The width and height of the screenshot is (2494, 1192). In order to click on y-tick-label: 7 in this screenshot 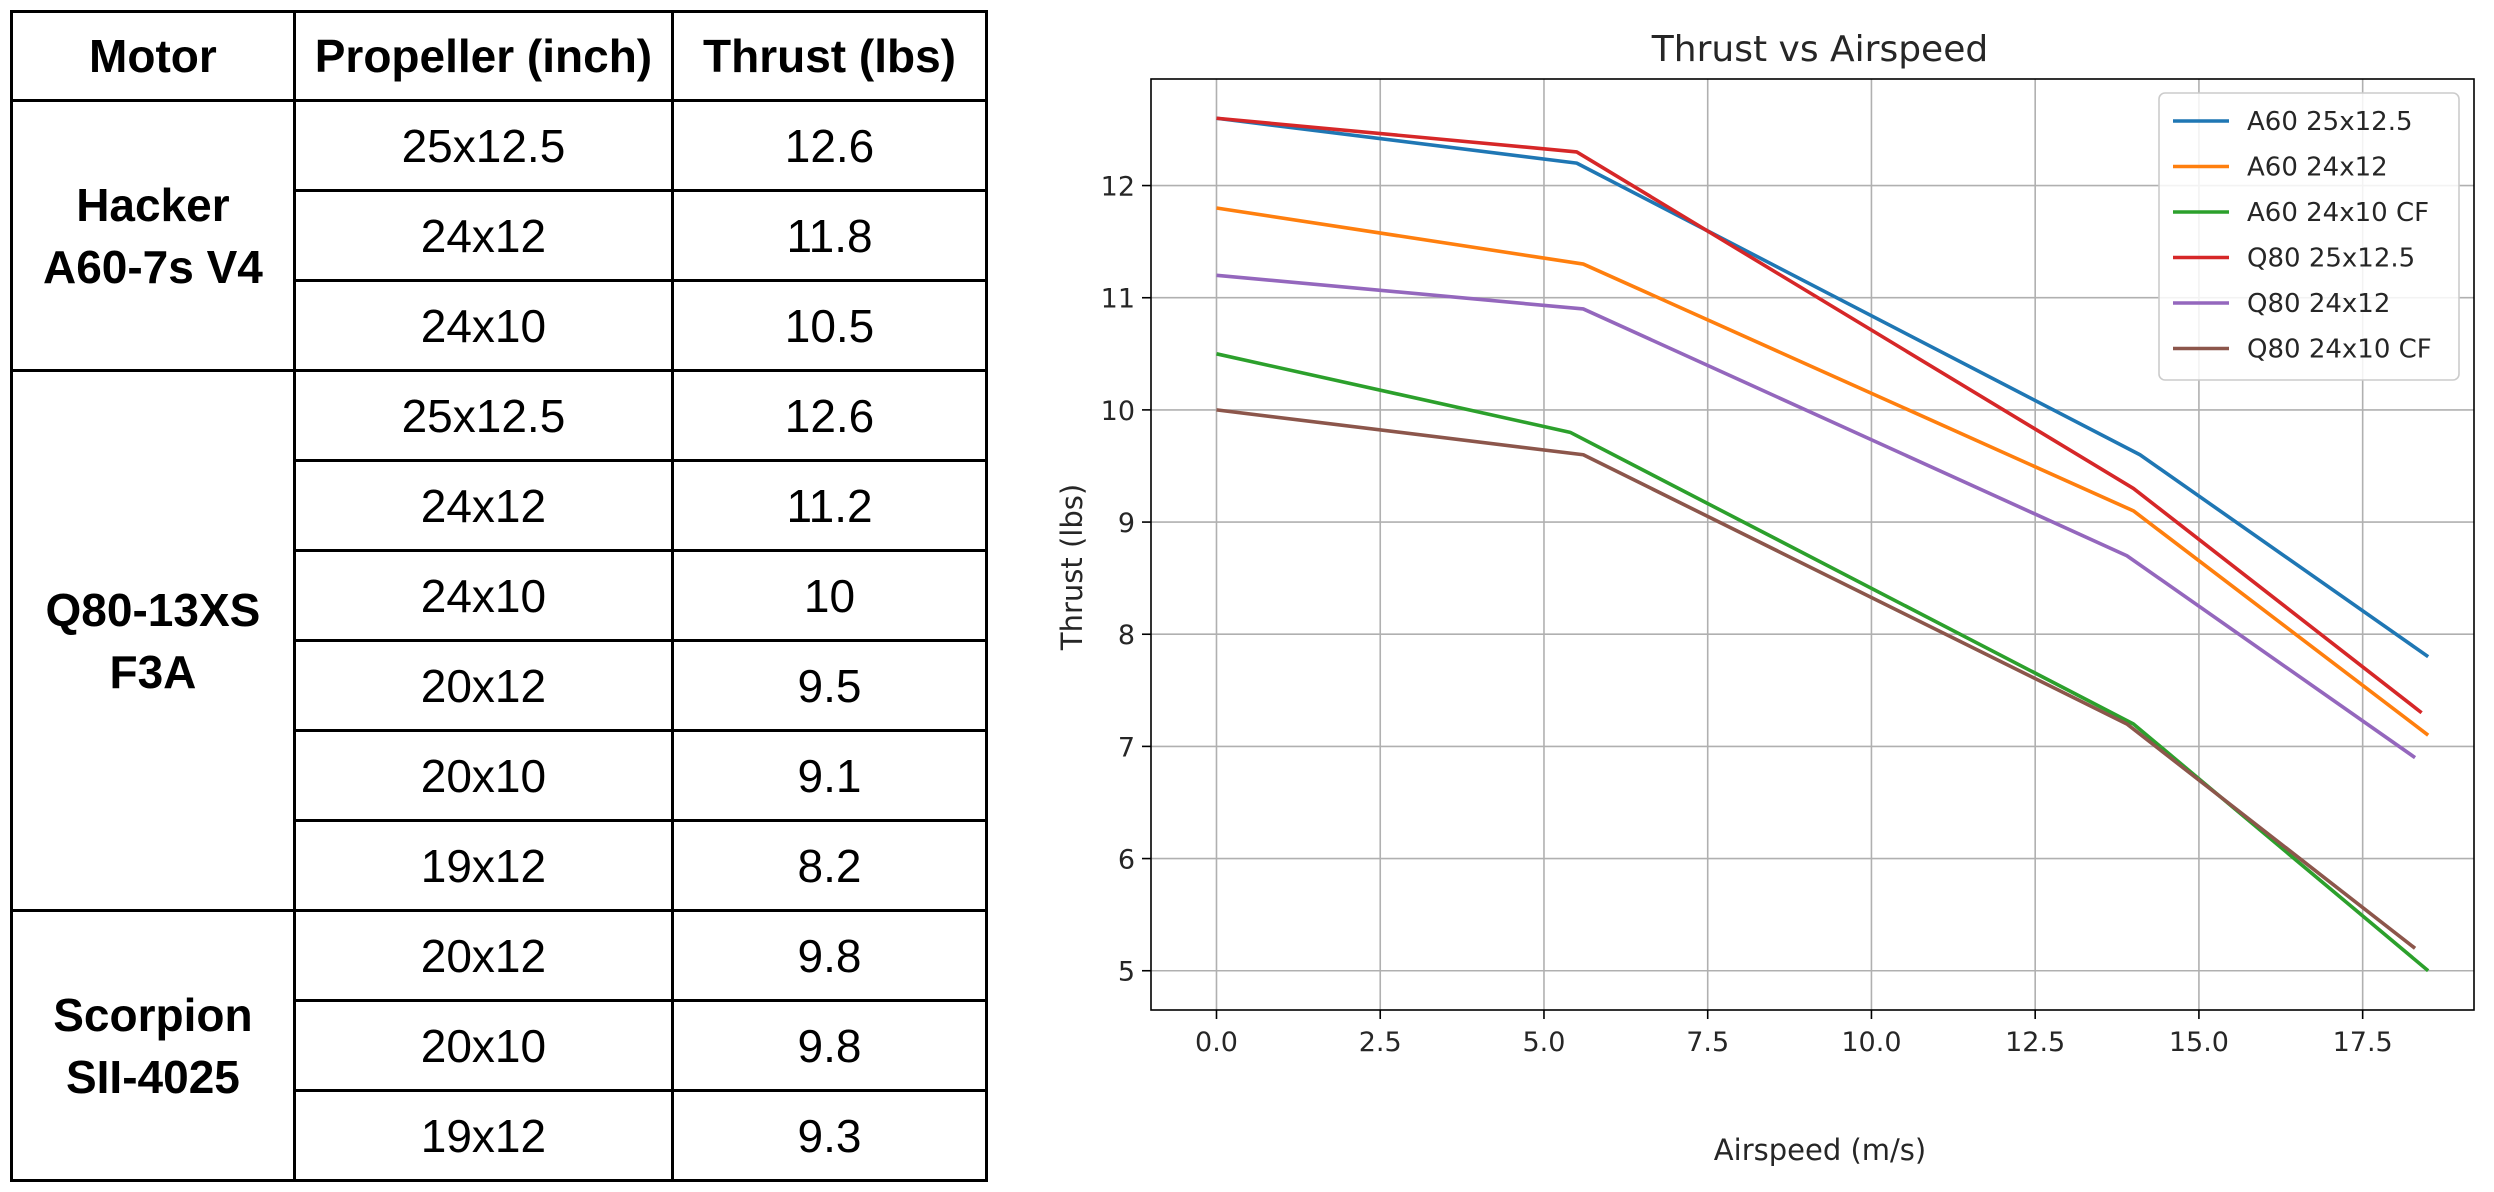, I will do `click(1126, 747)`.